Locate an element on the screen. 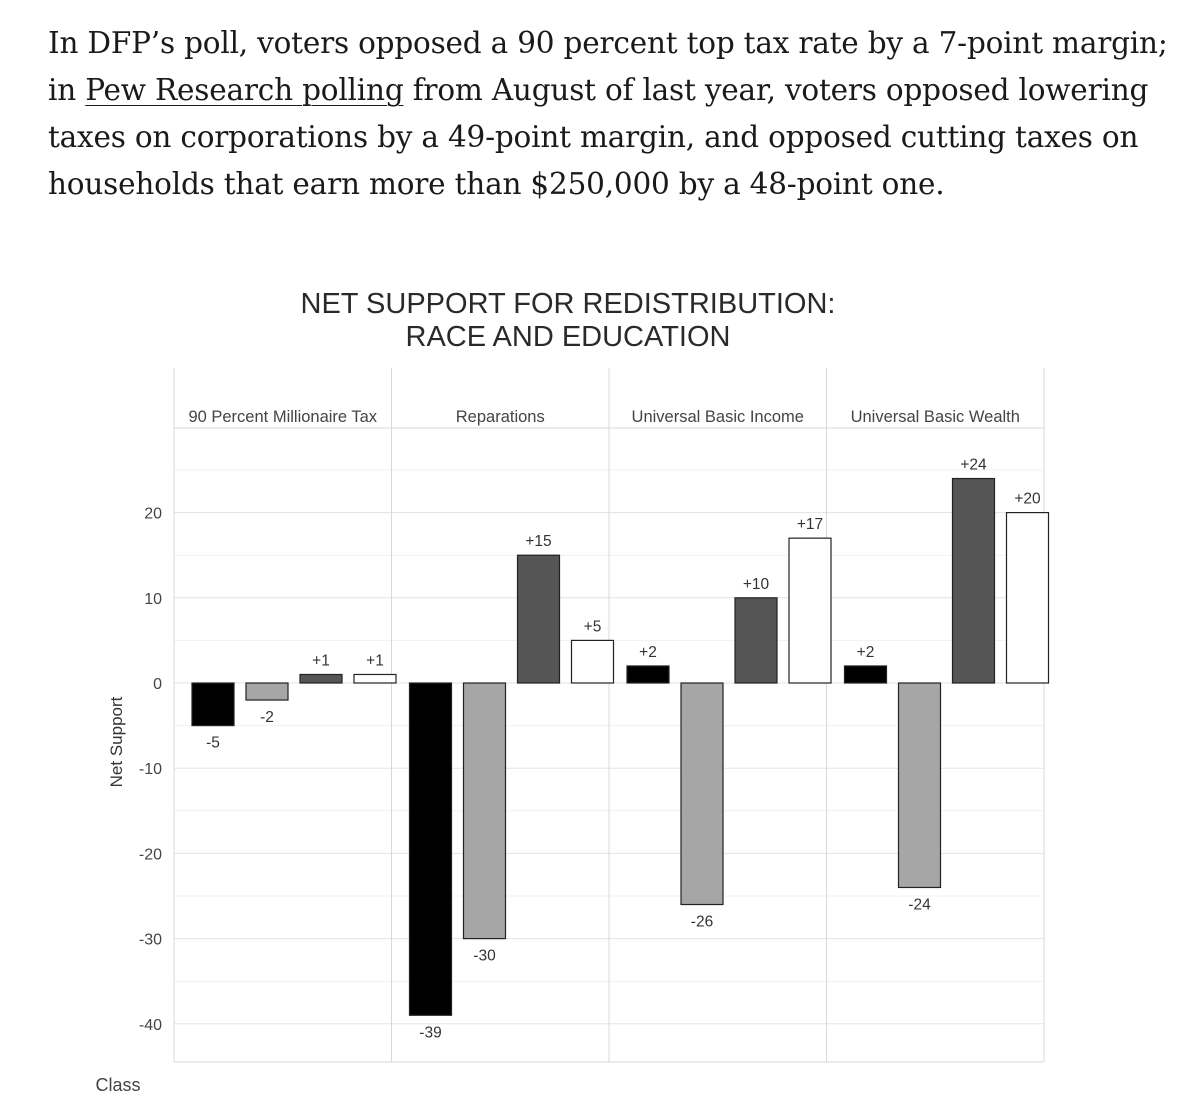 The image size is (1200, 1099). y-tick-label: -20 is located at coordinates (150, 854).